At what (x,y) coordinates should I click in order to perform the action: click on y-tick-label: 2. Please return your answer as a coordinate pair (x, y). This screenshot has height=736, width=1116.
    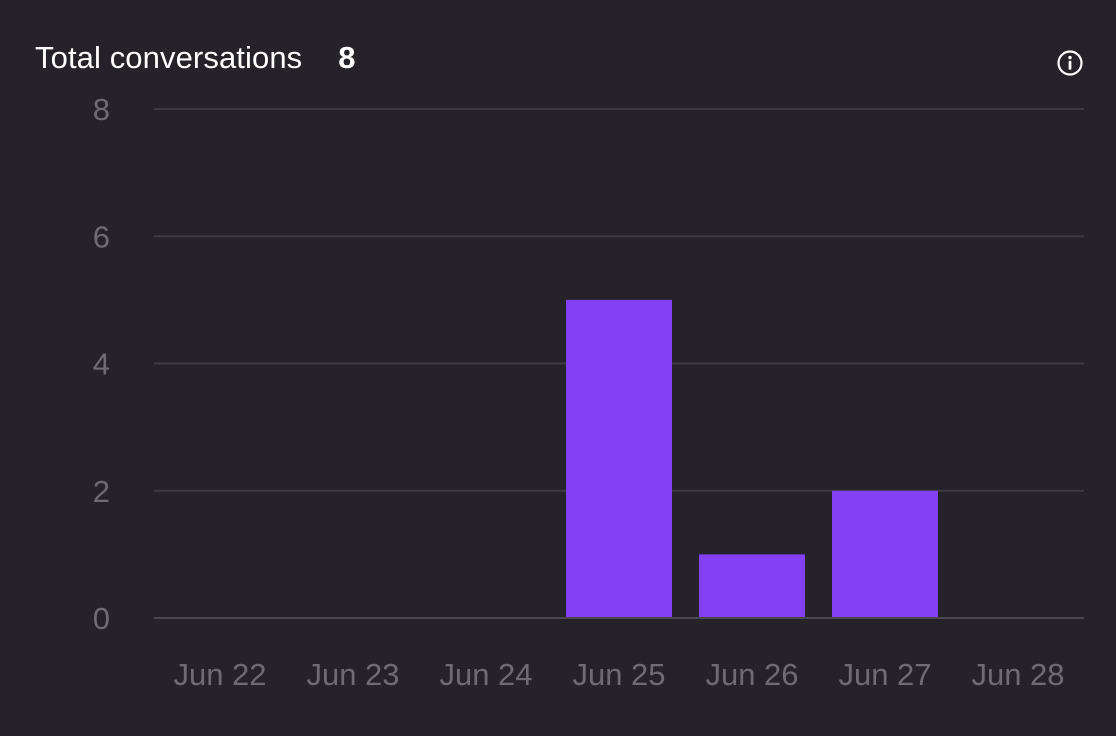
    Looking at the image, I should click on (101, 491).